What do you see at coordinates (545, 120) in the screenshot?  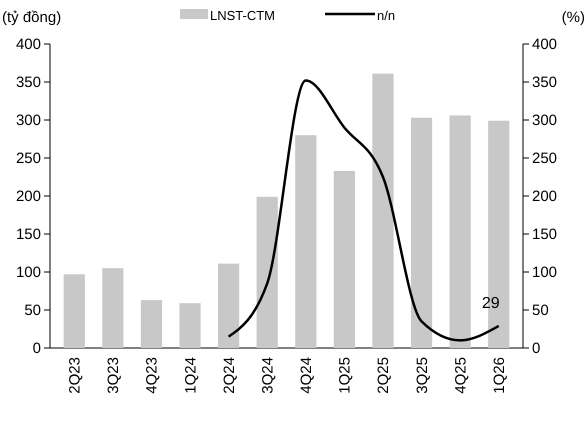 I see `y2-tick-label: 300` at bounding box center [545, 120].